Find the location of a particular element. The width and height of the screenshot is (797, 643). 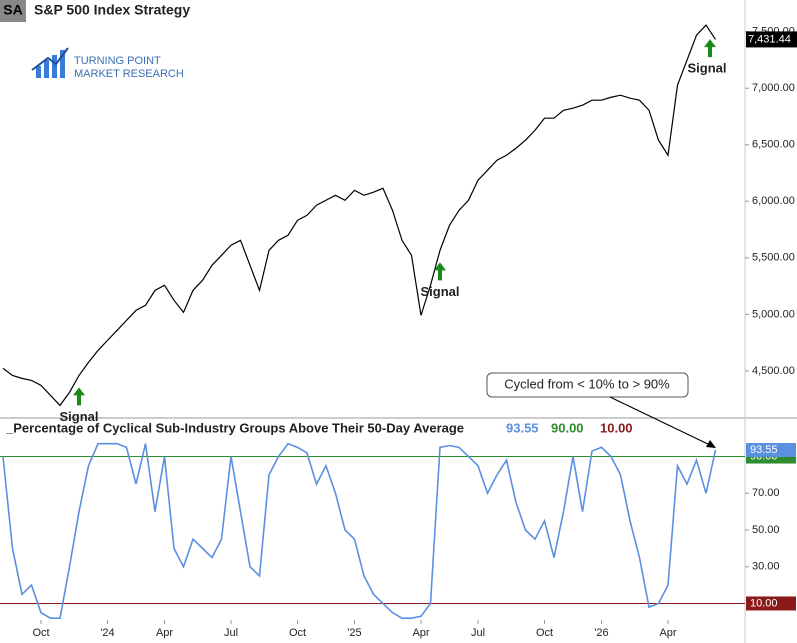

y-tick-label: 70.00 is located at coordinates (766, 493).